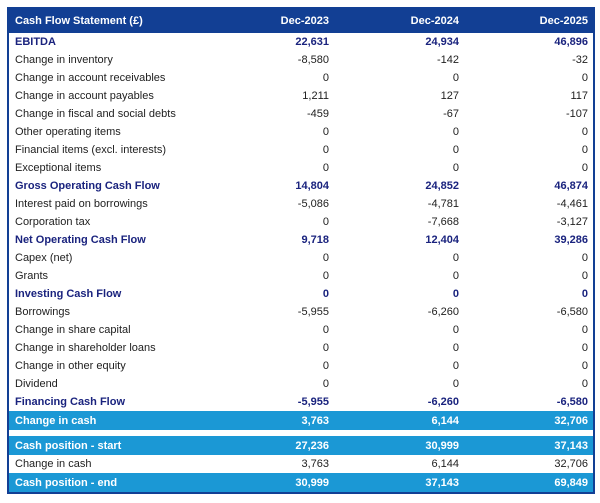 Image resolution: width=600 pixels, height=503 pixels. I want to click on cell-value: -7,668, so click(443, 222).